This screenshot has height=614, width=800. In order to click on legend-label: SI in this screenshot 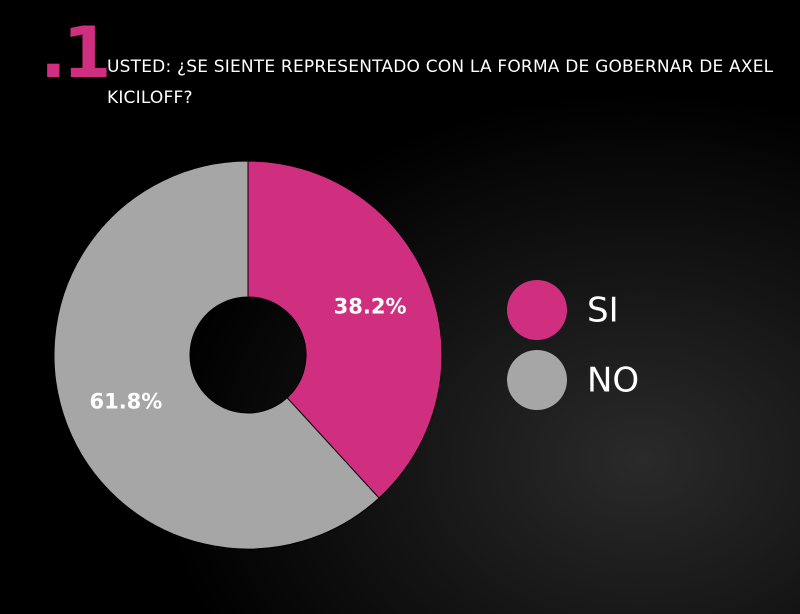, I will do `click(603, 311)`.